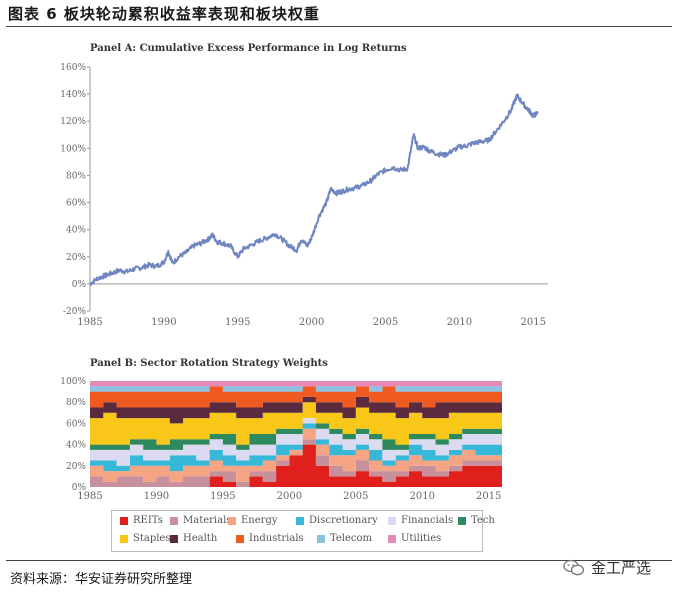  Describe the element at coordinates (296, 384) in the screenshot. I see `area-utilities` at that location.